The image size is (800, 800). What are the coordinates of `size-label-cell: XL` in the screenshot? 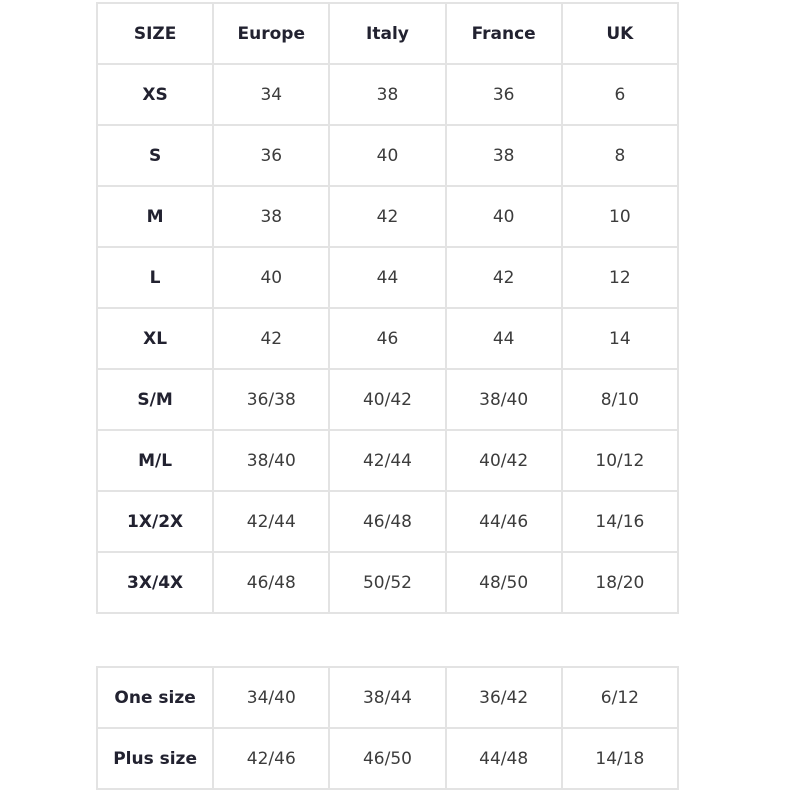 It's located at (155, 338).